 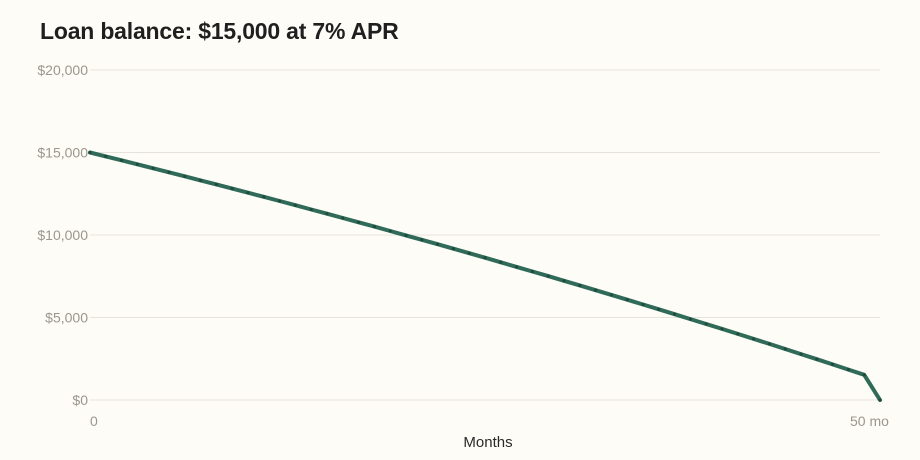 What do you see at coordinates (62, 70) in the screenshot?
I see `y-tick-label: $20,000` at bounding box center [62, 70].